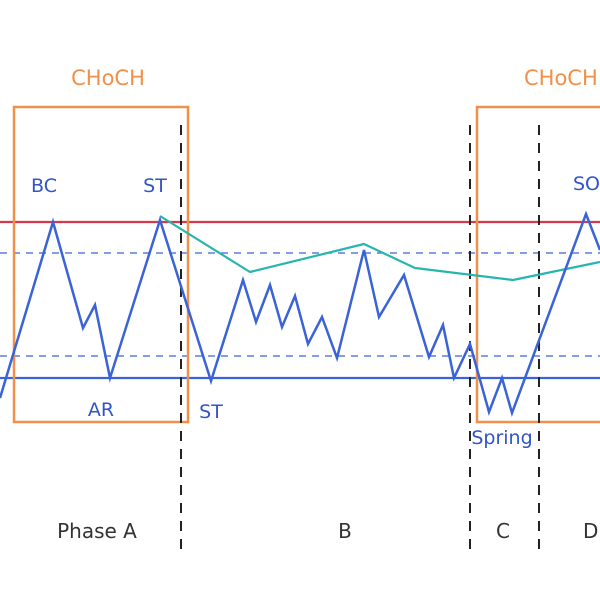 Image resolution: width=600 pixels, height=605 pixels. What do you see at coordinates (501, 438) in the screenshot?
I see `label-spring: Spring` at bounding box center [501, 438].